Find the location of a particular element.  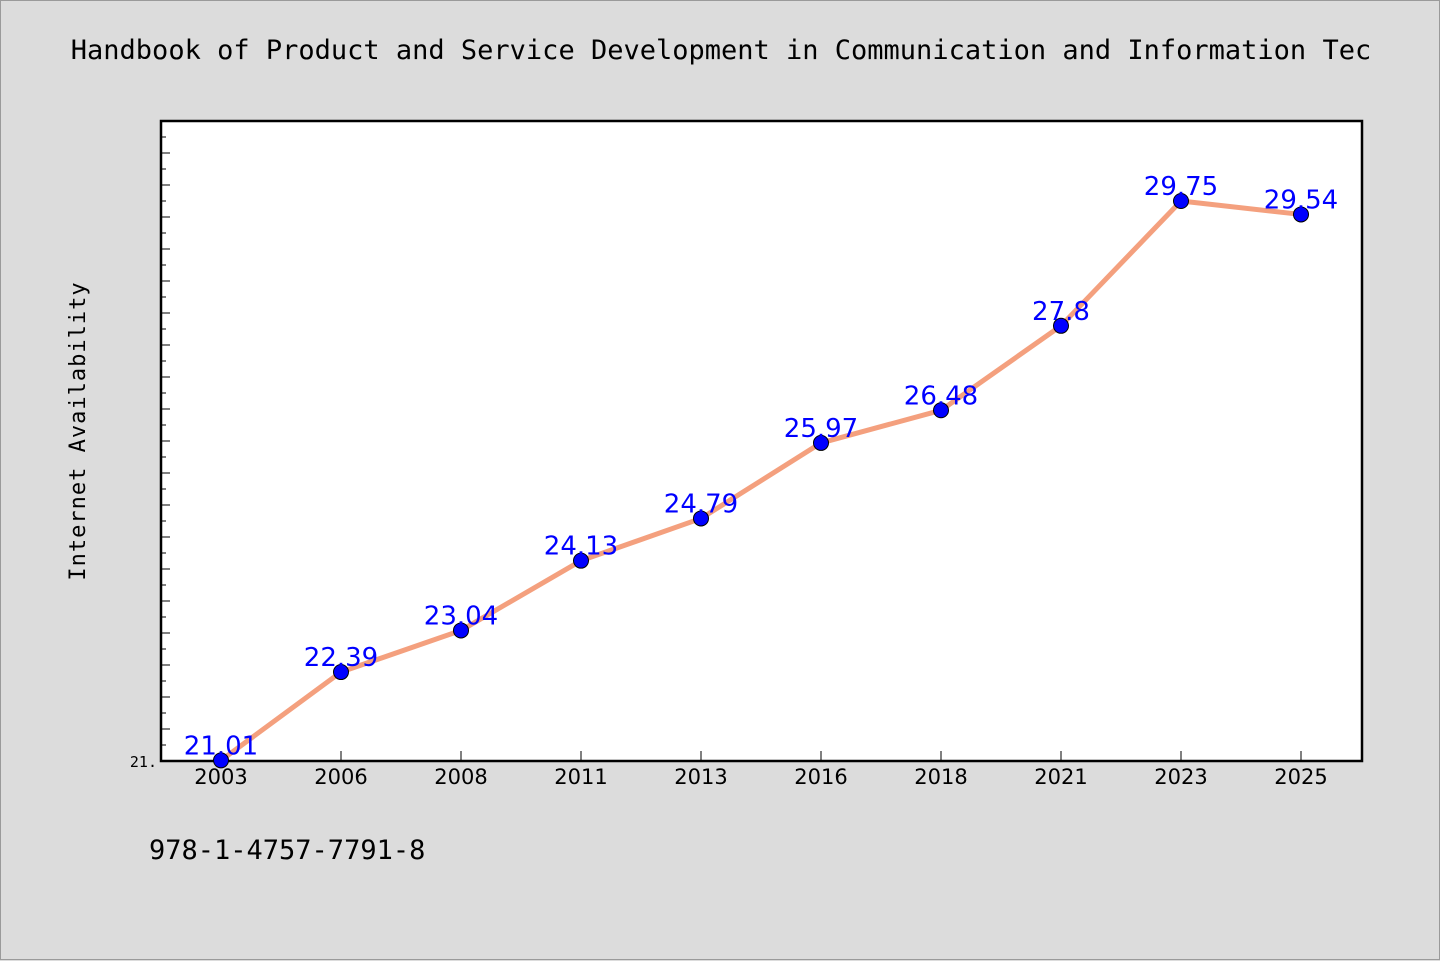

x-tick-label: 2021 is located at coordinates (1060, 777).